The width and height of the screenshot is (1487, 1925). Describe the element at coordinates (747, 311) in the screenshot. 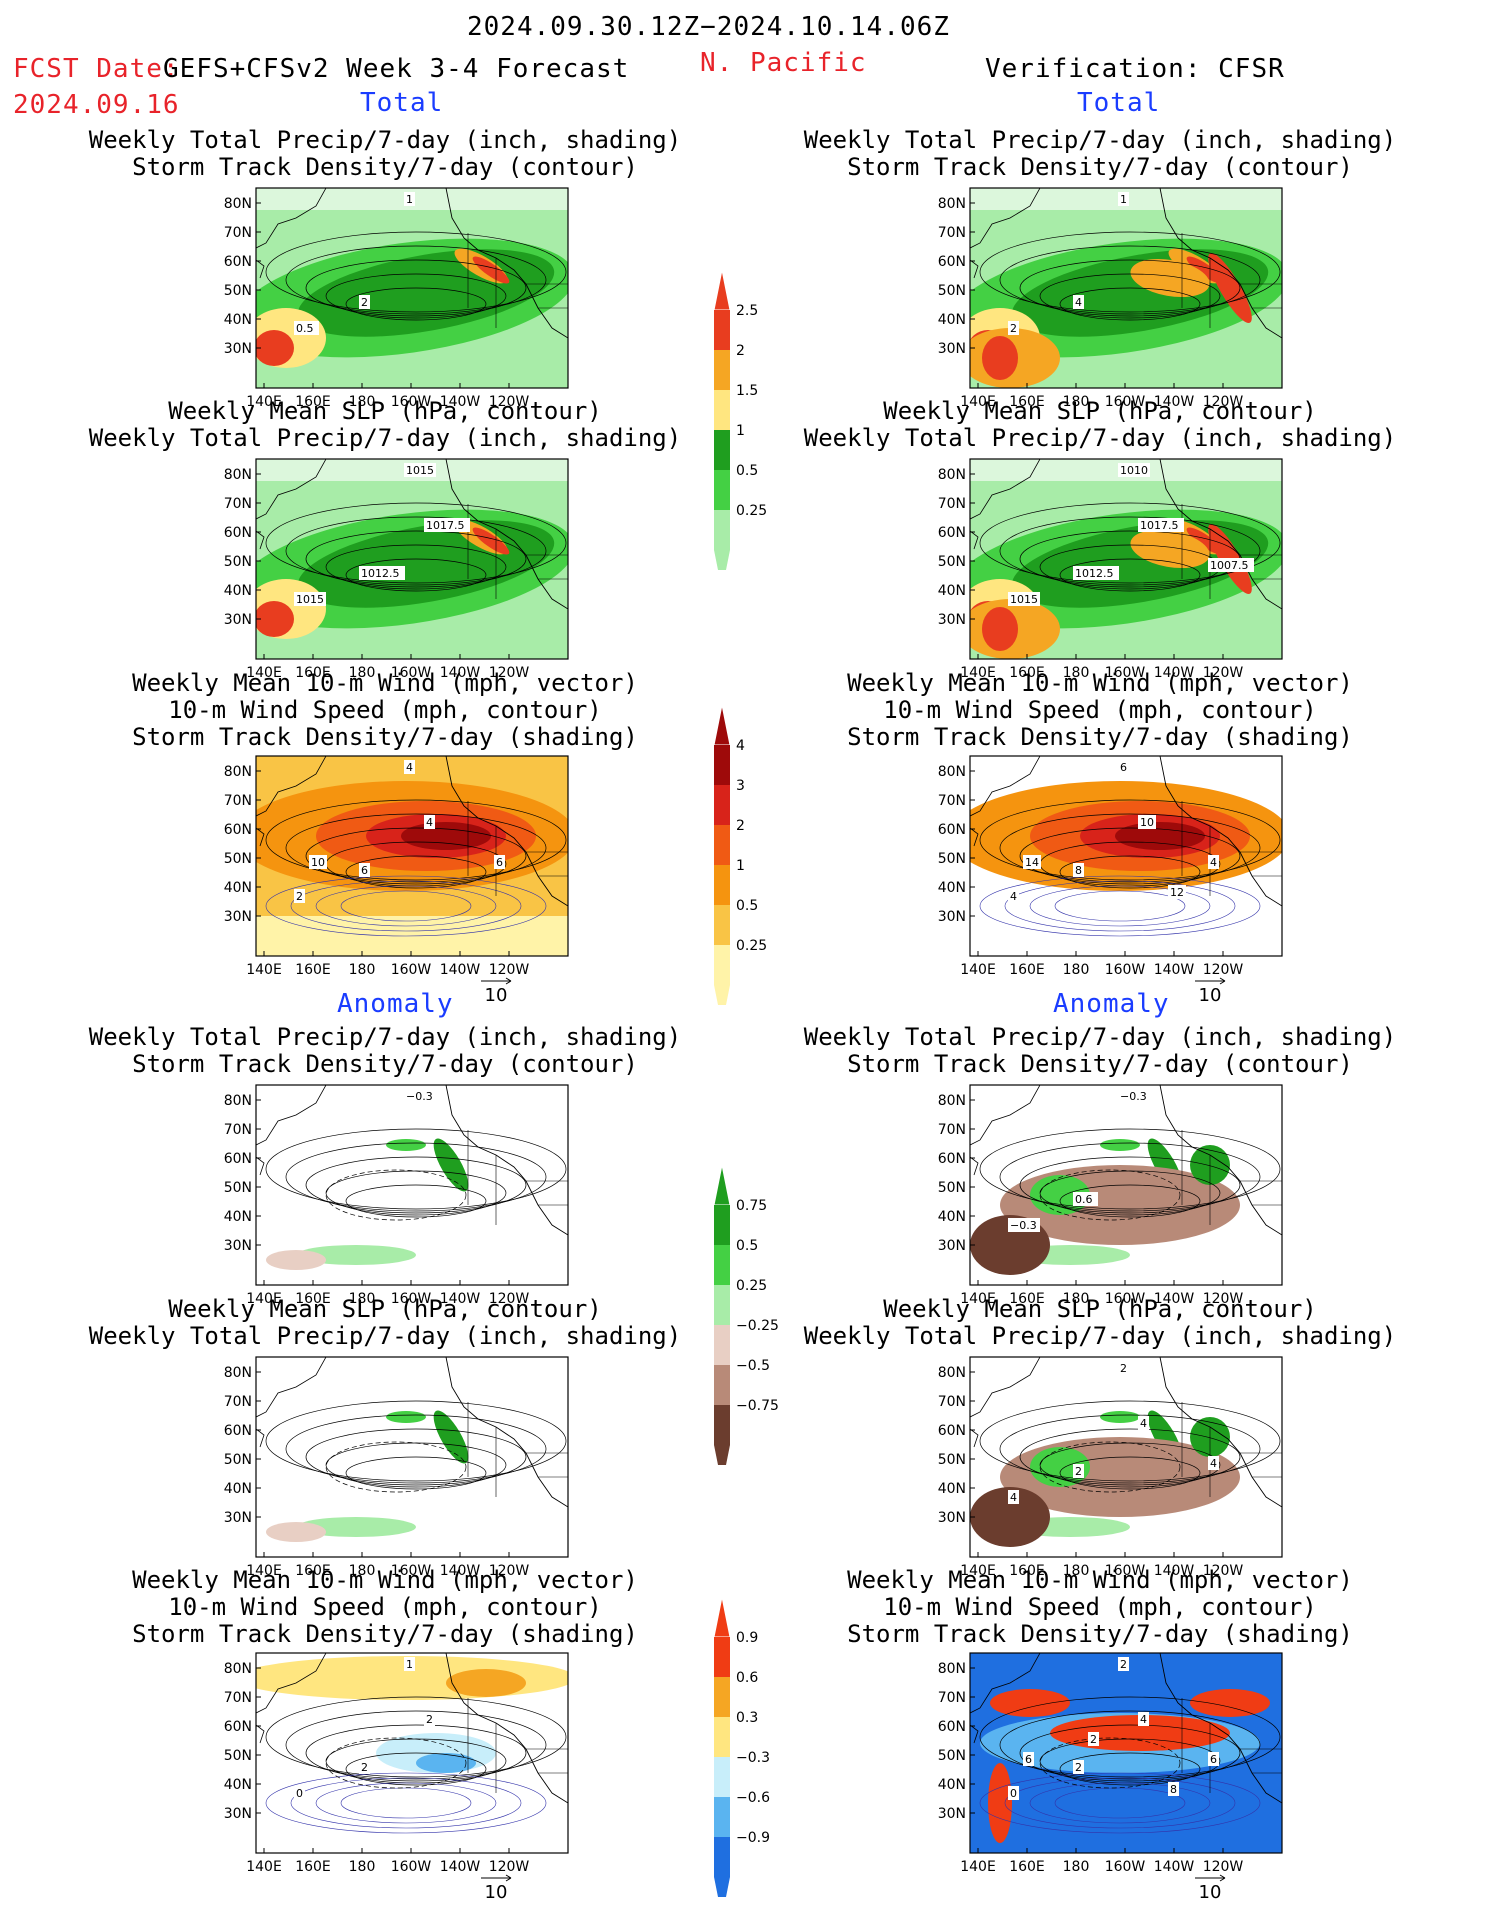

I see `colorbar-label: 2.5` at that location.